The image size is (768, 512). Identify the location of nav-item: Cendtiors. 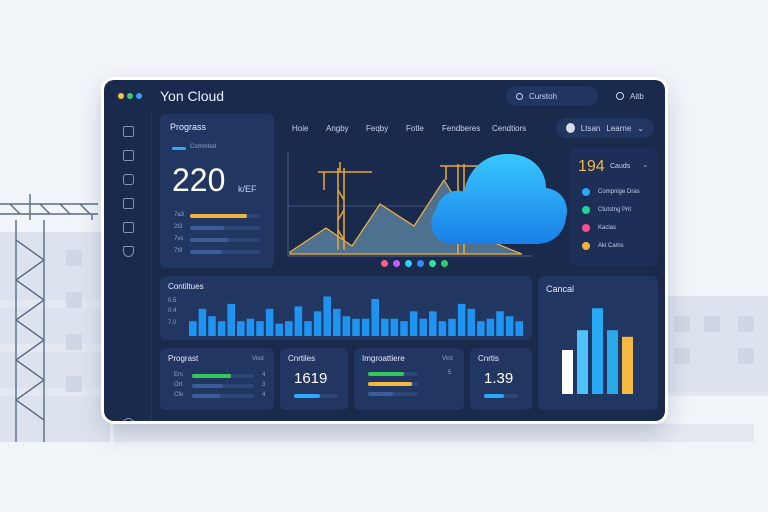
(509, 128).